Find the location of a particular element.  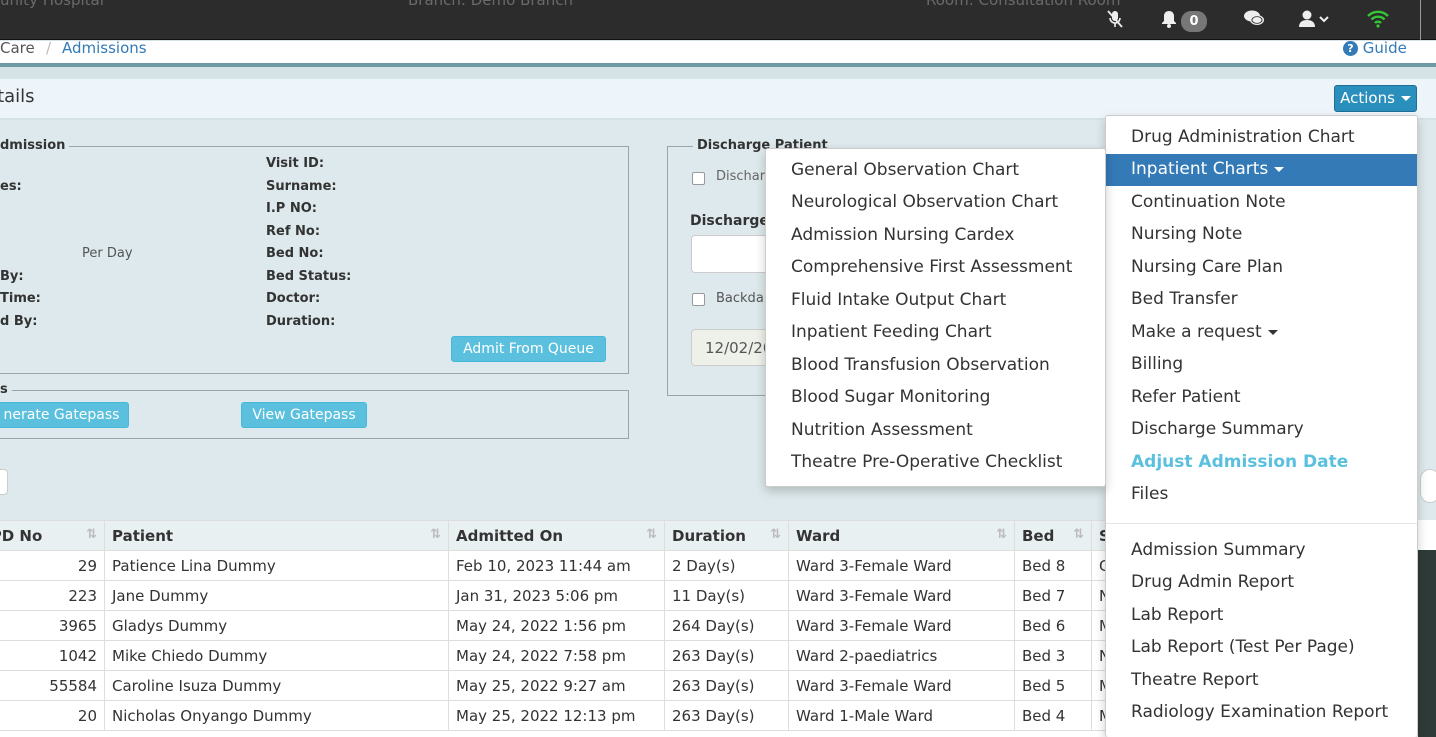

col-opd-no: OPD No⇅ is located at coordinates (52, 535).